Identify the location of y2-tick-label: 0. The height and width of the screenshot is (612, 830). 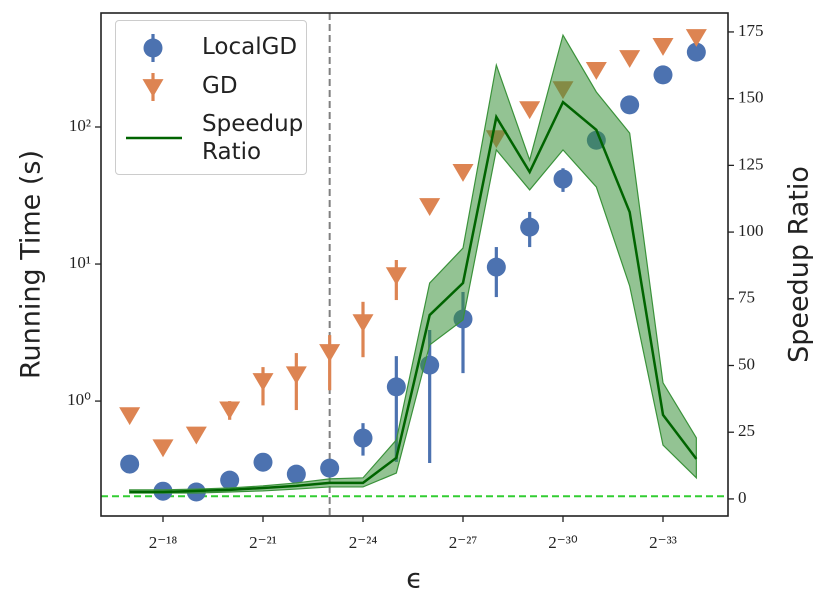
(742, 497).